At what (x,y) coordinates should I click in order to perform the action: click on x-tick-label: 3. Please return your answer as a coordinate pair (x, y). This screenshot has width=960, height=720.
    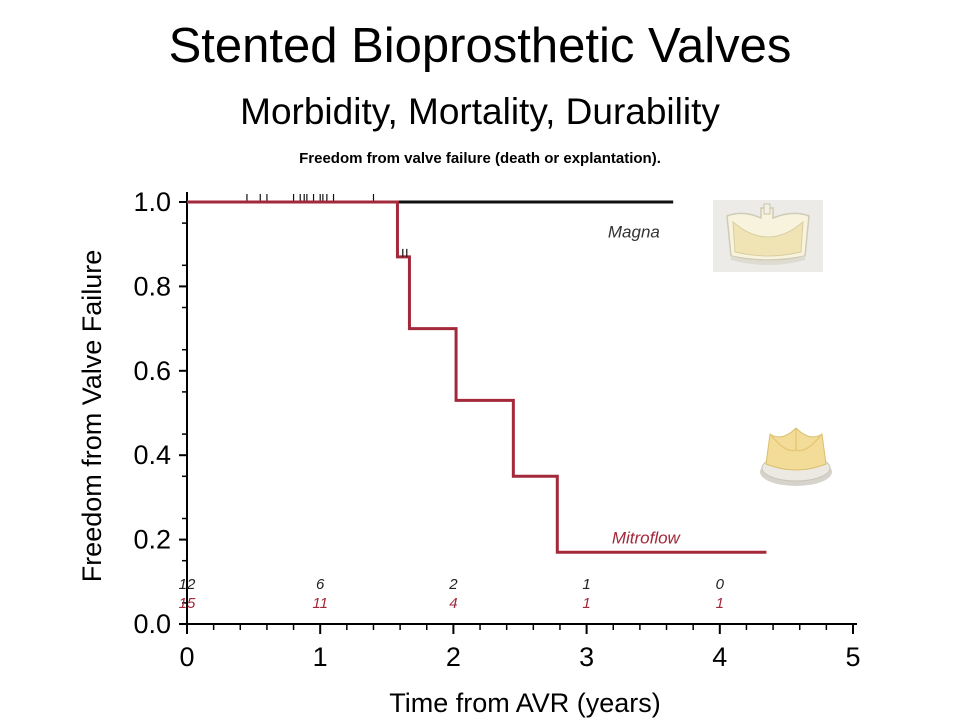
    Looking at the image, I should click on (586, 657).